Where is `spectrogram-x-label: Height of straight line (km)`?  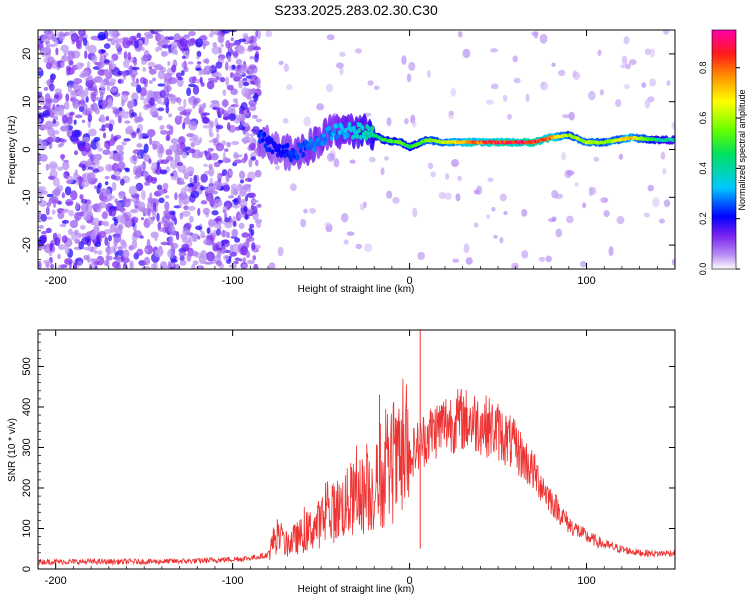 spectrogram-x-label: Height of straight line (km) is located at coordinates (356, 289).